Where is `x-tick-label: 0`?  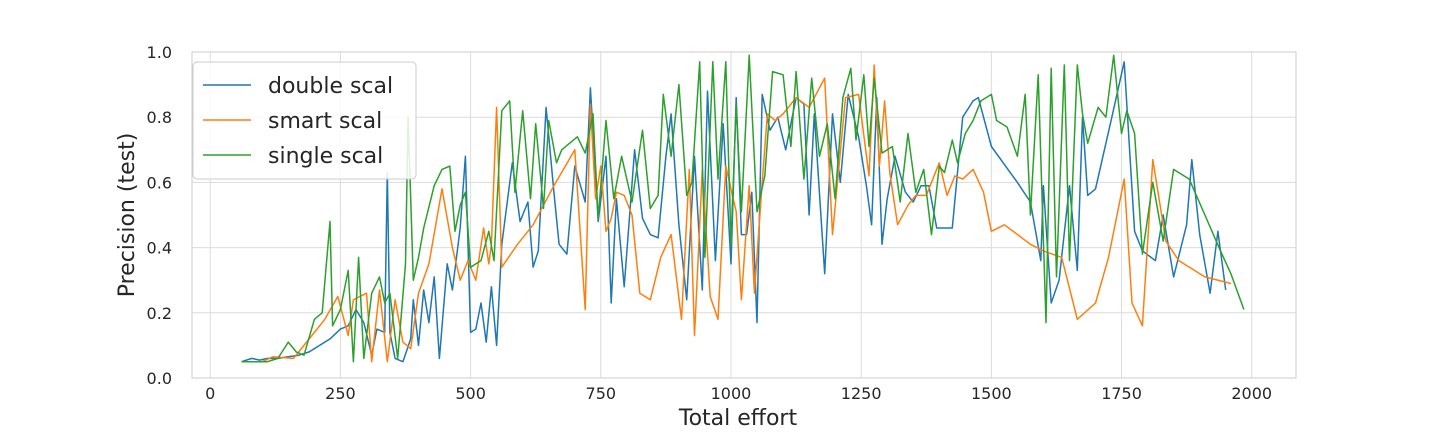 x-tick-label: 0 is located at coordinates (210, 393).